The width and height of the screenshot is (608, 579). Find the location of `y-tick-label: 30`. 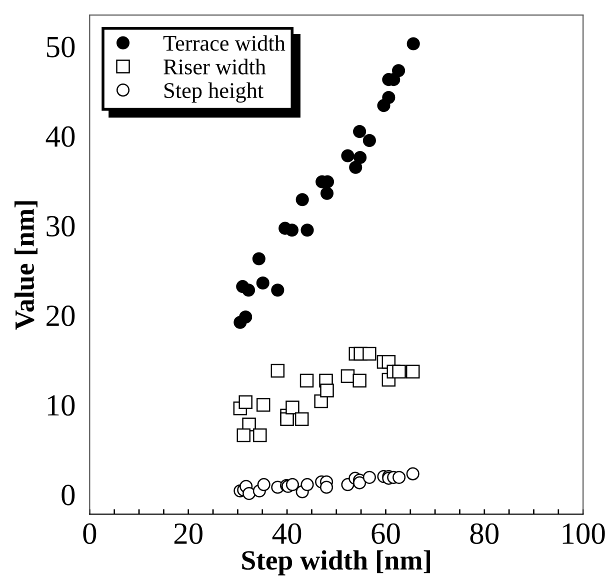

y-tick-label: 30 is located at coordinates (60, 226).